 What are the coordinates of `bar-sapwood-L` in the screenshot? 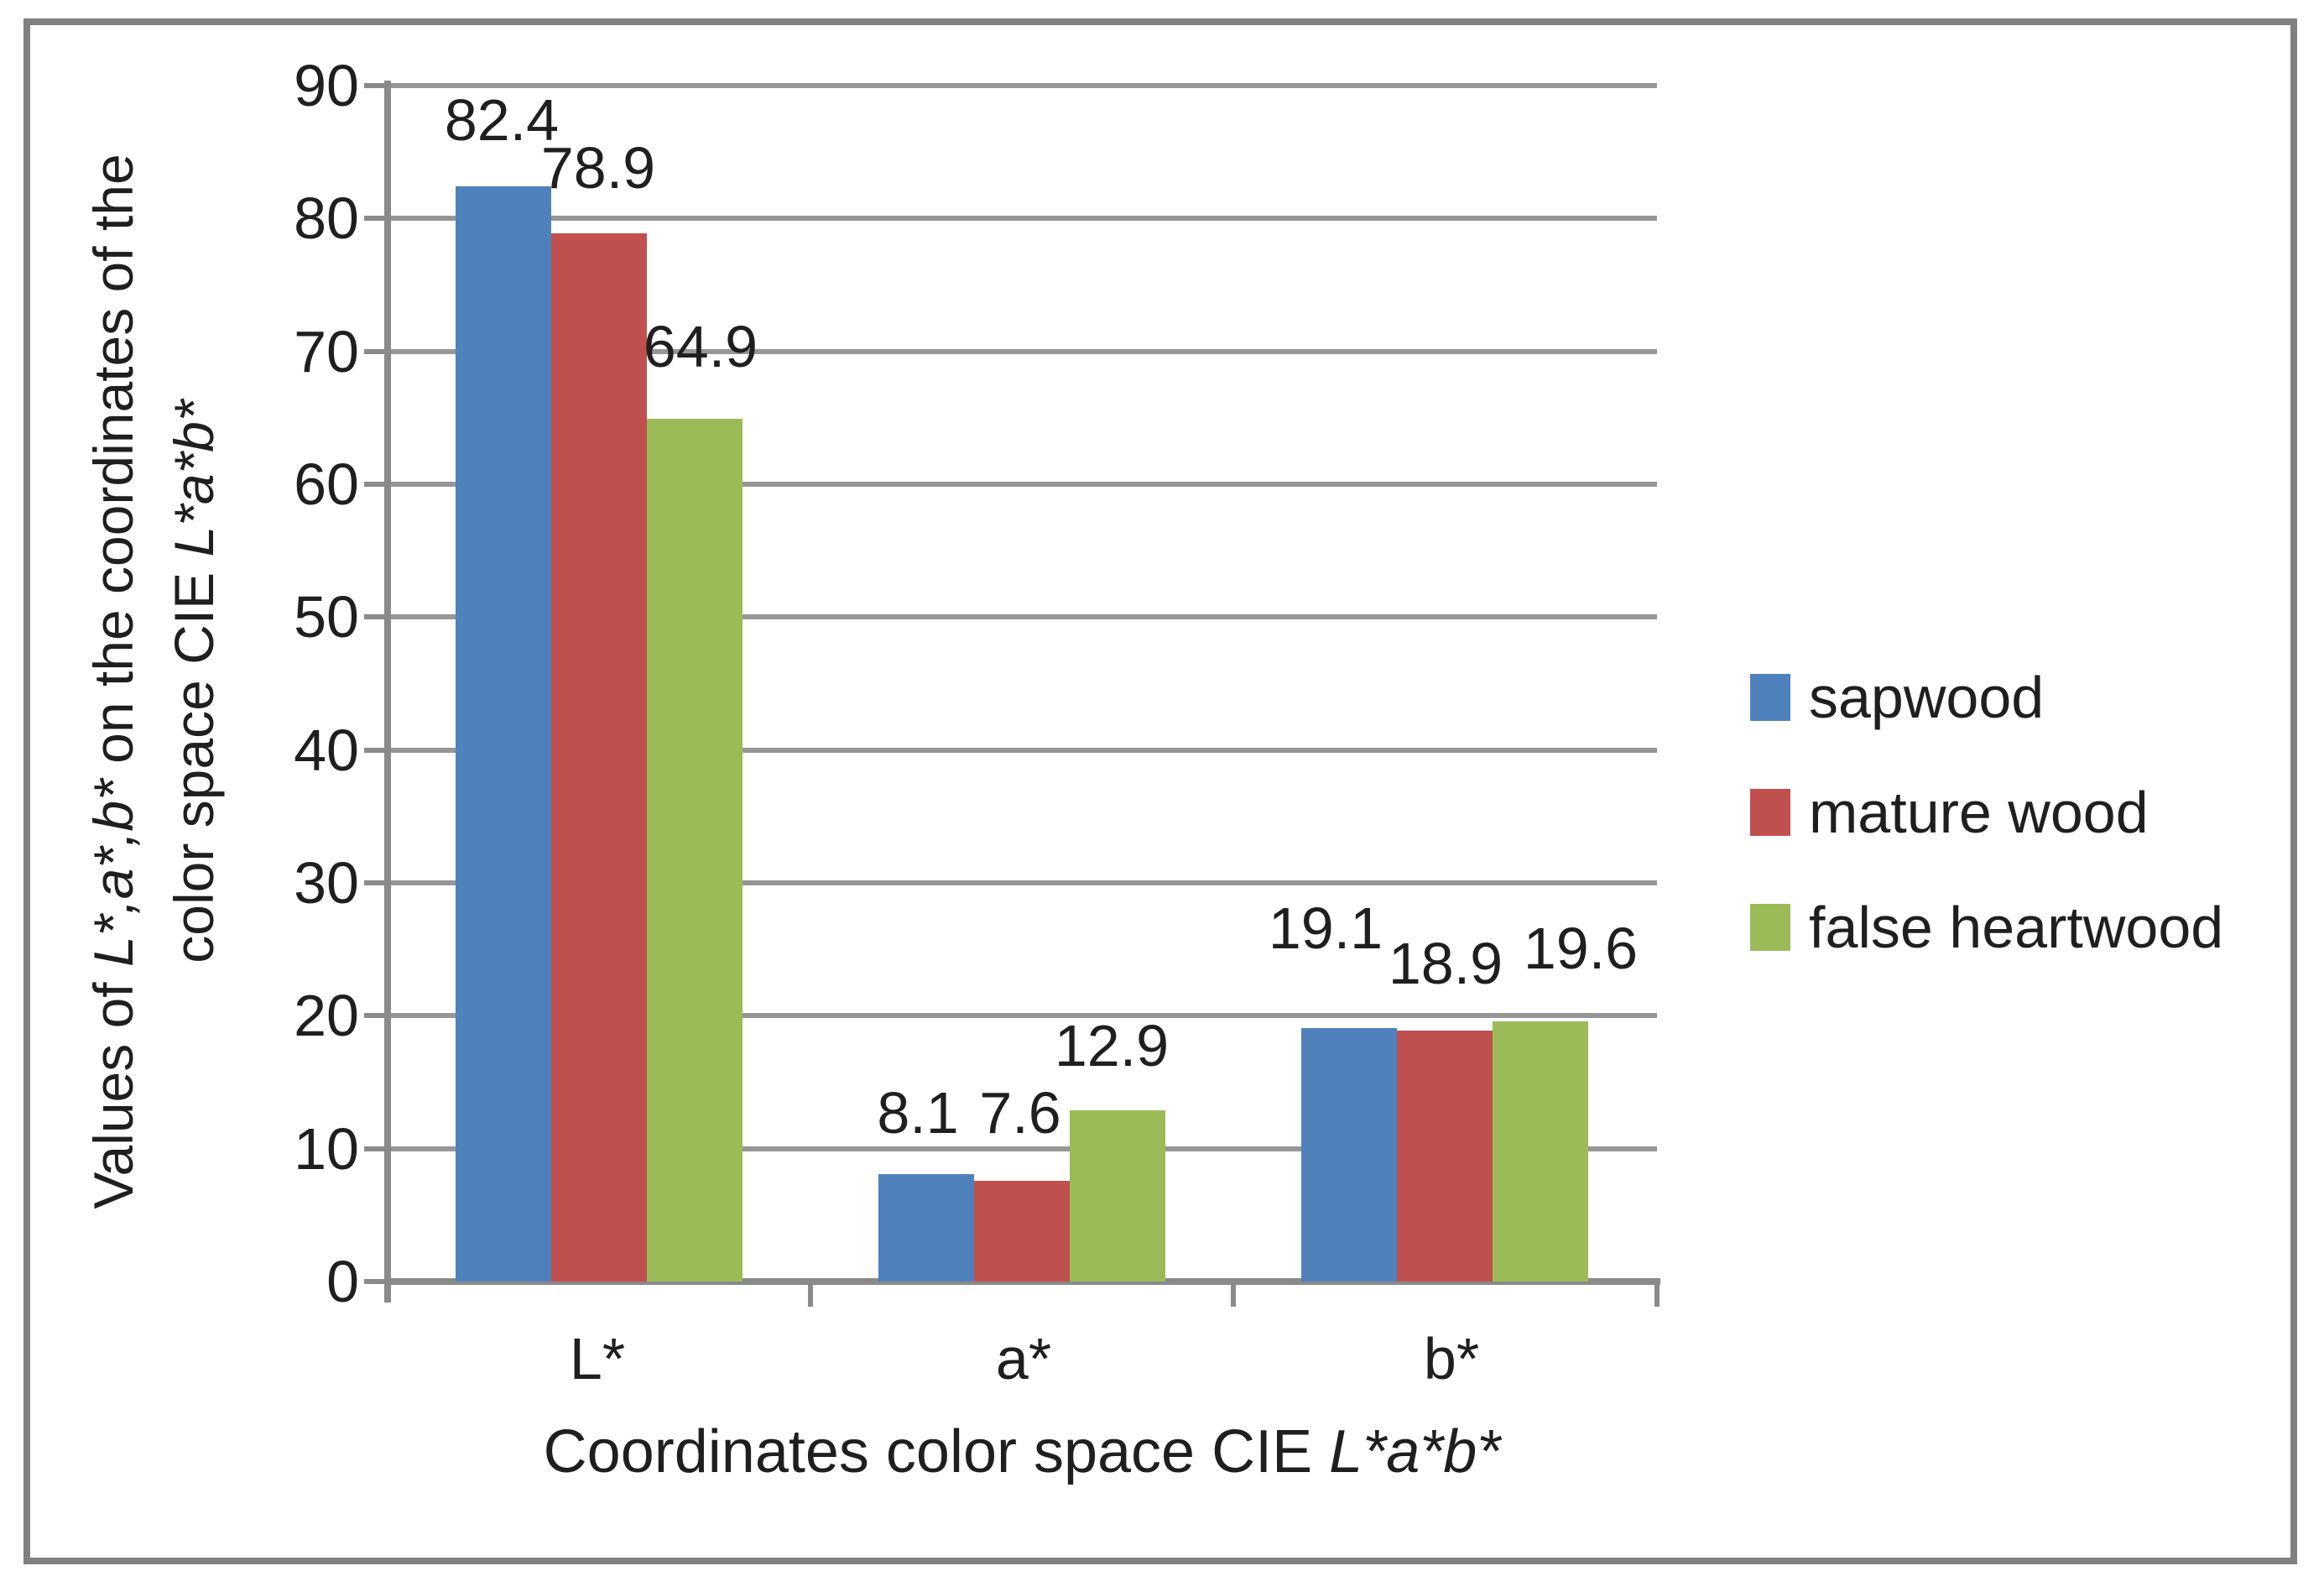 It's located at (503, 734).